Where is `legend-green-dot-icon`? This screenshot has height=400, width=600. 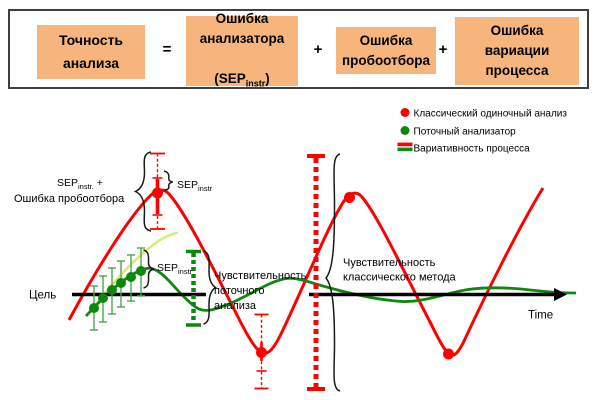
legend-green-dot-icon is located at coordinates (405, 130).